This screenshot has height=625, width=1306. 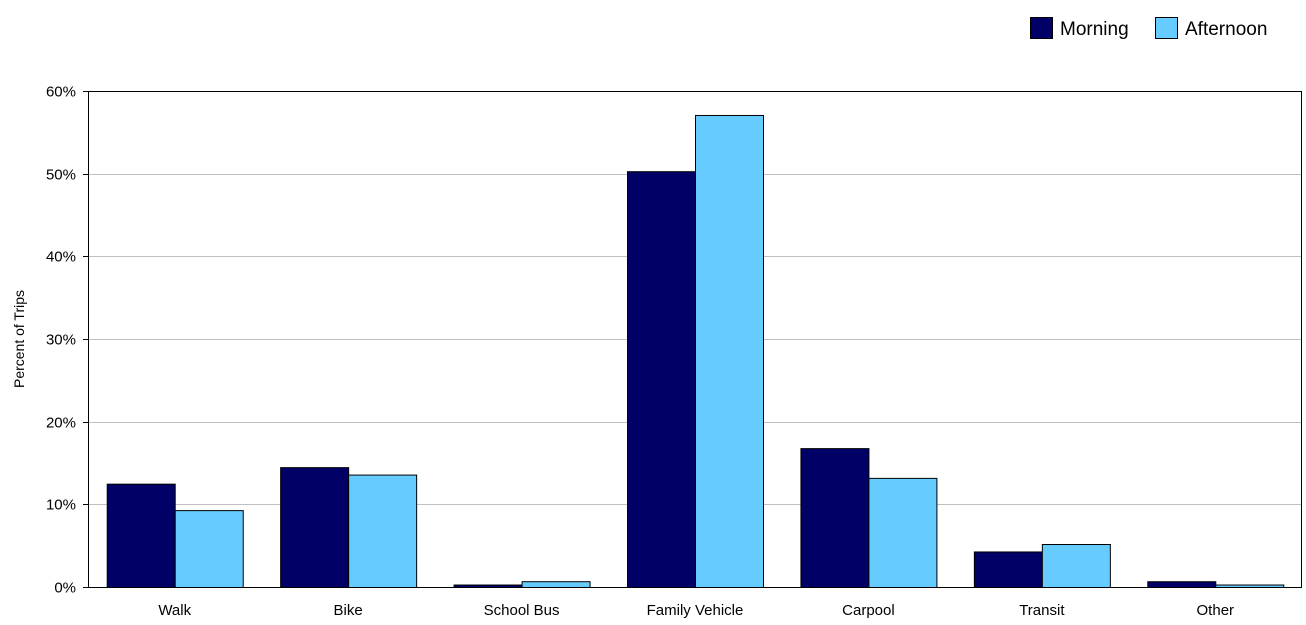 I want to click on x-tick-label: Walk, so click(x=174, y=610).